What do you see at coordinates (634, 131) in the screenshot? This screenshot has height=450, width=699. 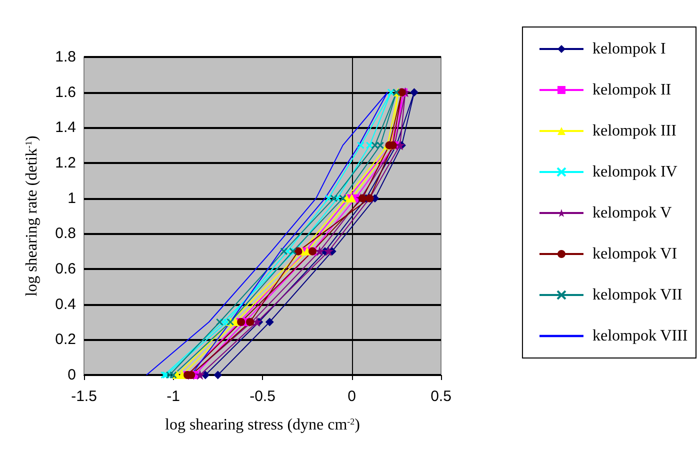 I see `legend-label: kelompok III` at bounding box center [634, 131].